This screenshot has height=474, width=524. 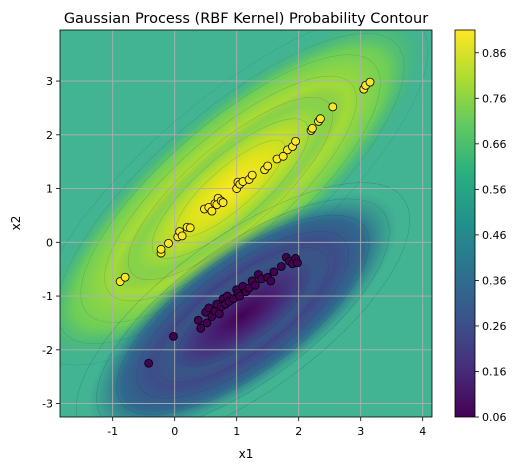 What do you see at coordinates (494, 98) in the screenshot?
I see `colorbar-tick-label: 0.76` at bounding box center [494, 98].